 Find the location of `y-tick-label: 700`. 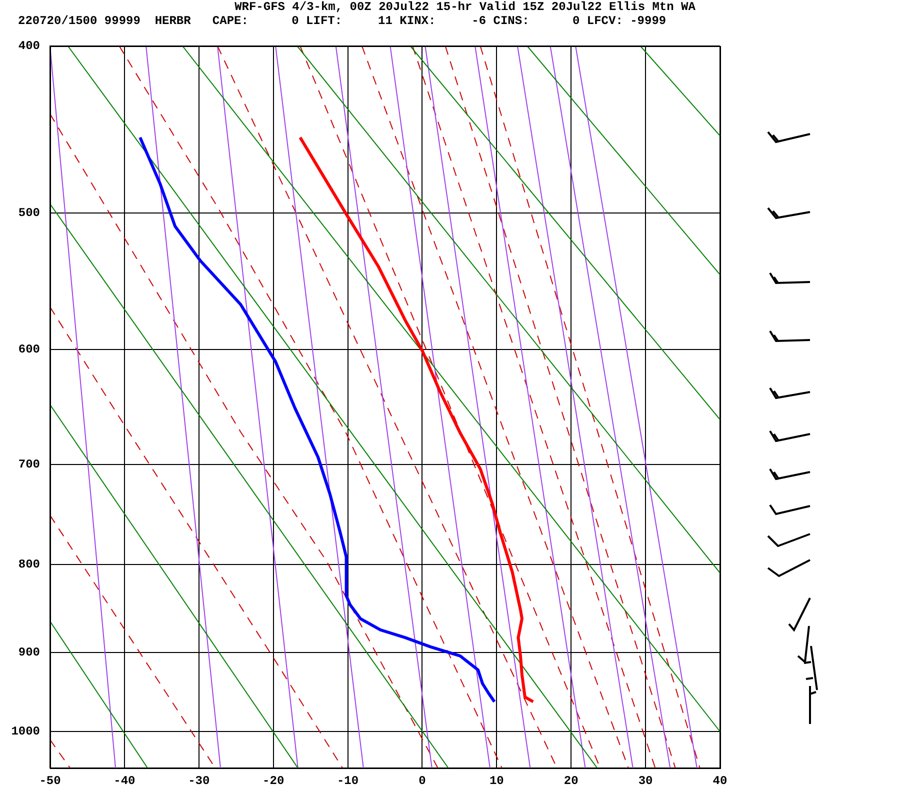

y-tick-label: 700 is located at coordinates (29, 465).